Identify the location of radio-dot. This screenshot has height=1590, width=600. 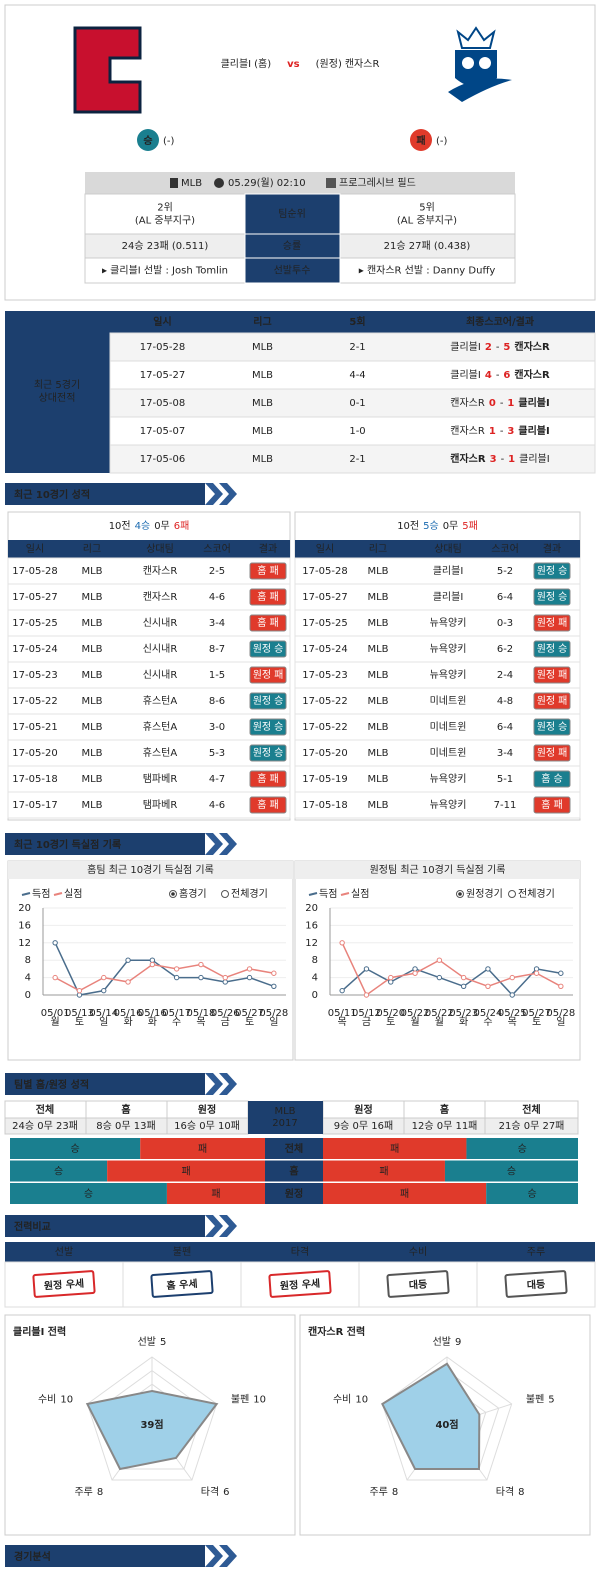
(460, 894).